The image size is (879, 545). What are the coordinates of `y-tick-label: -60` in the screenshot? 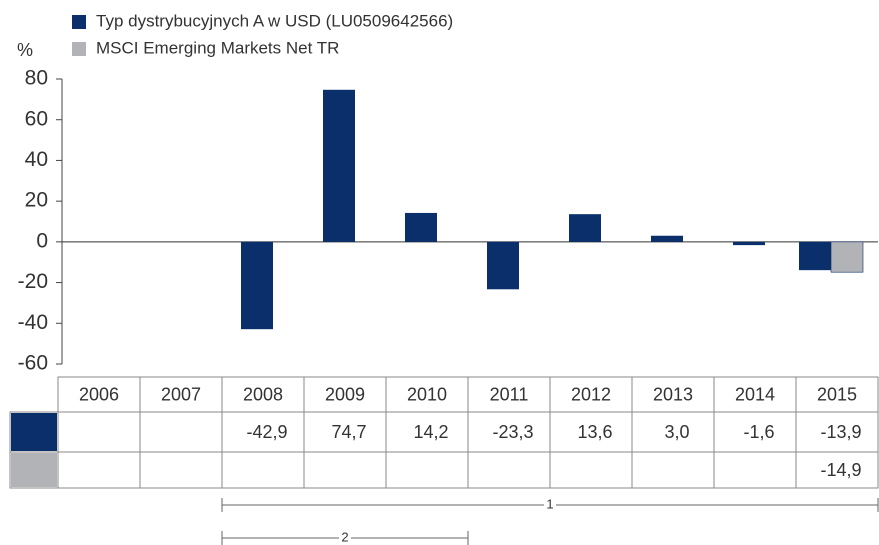 It's located at (33, 363).